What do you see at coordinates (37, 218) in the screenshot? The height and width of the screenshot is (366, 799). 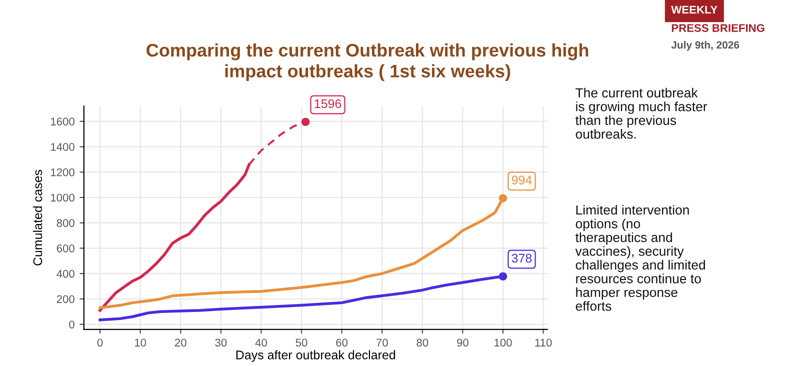 I see `y-axis-title: Cumulated cases` at bounding box center [37, 218].